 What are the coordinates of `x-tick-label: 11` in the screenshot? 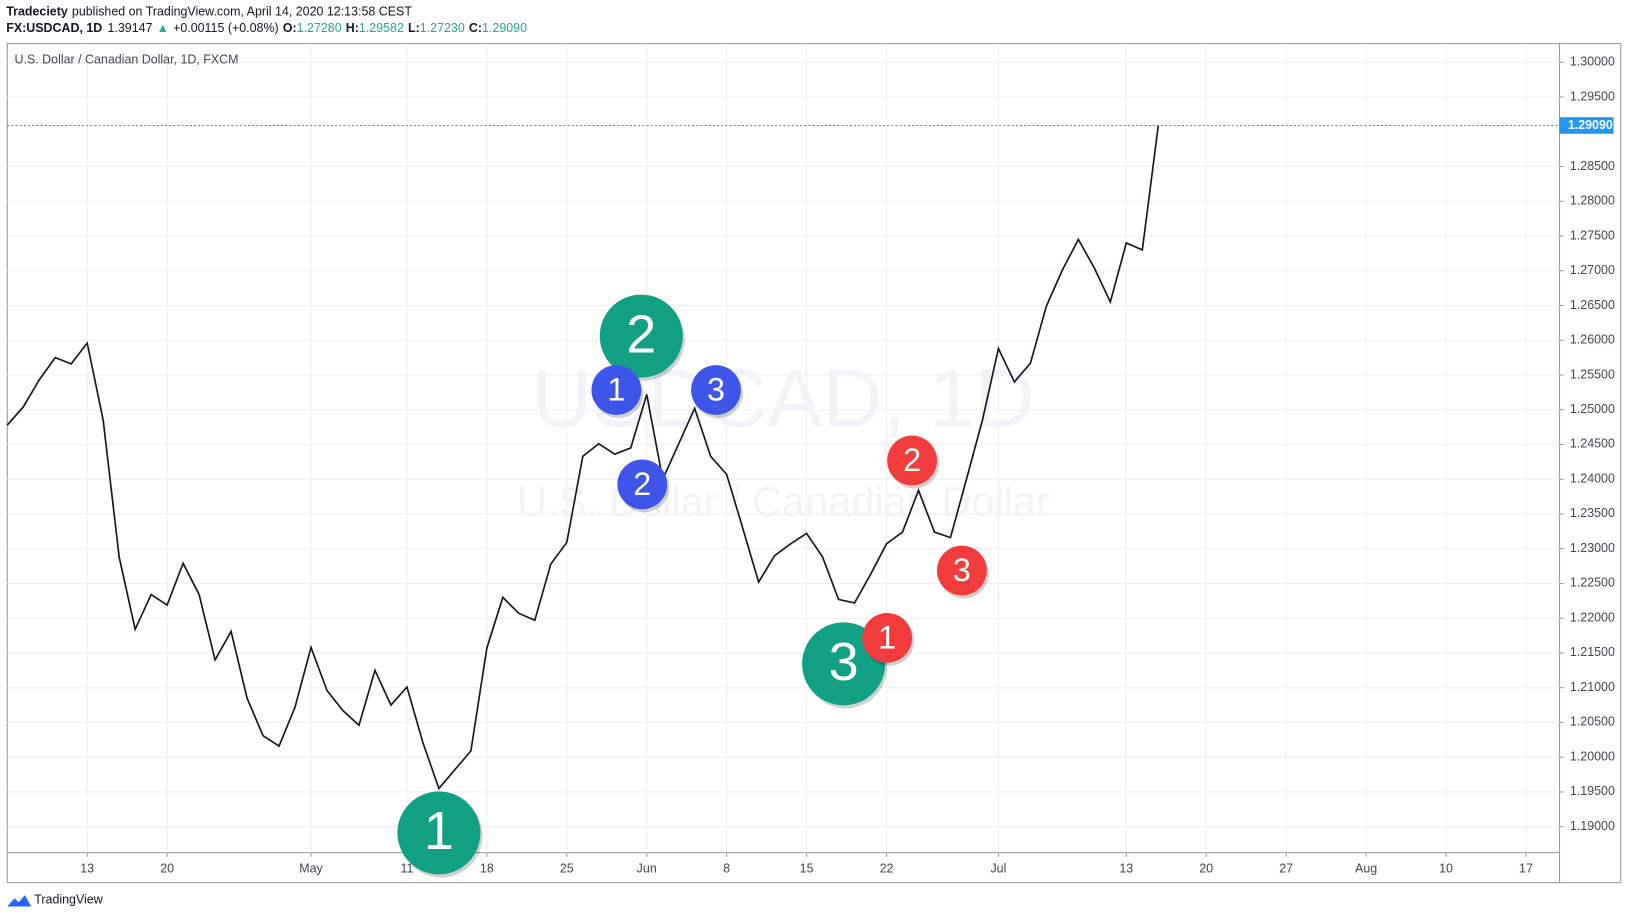 It's located at (406, 868).